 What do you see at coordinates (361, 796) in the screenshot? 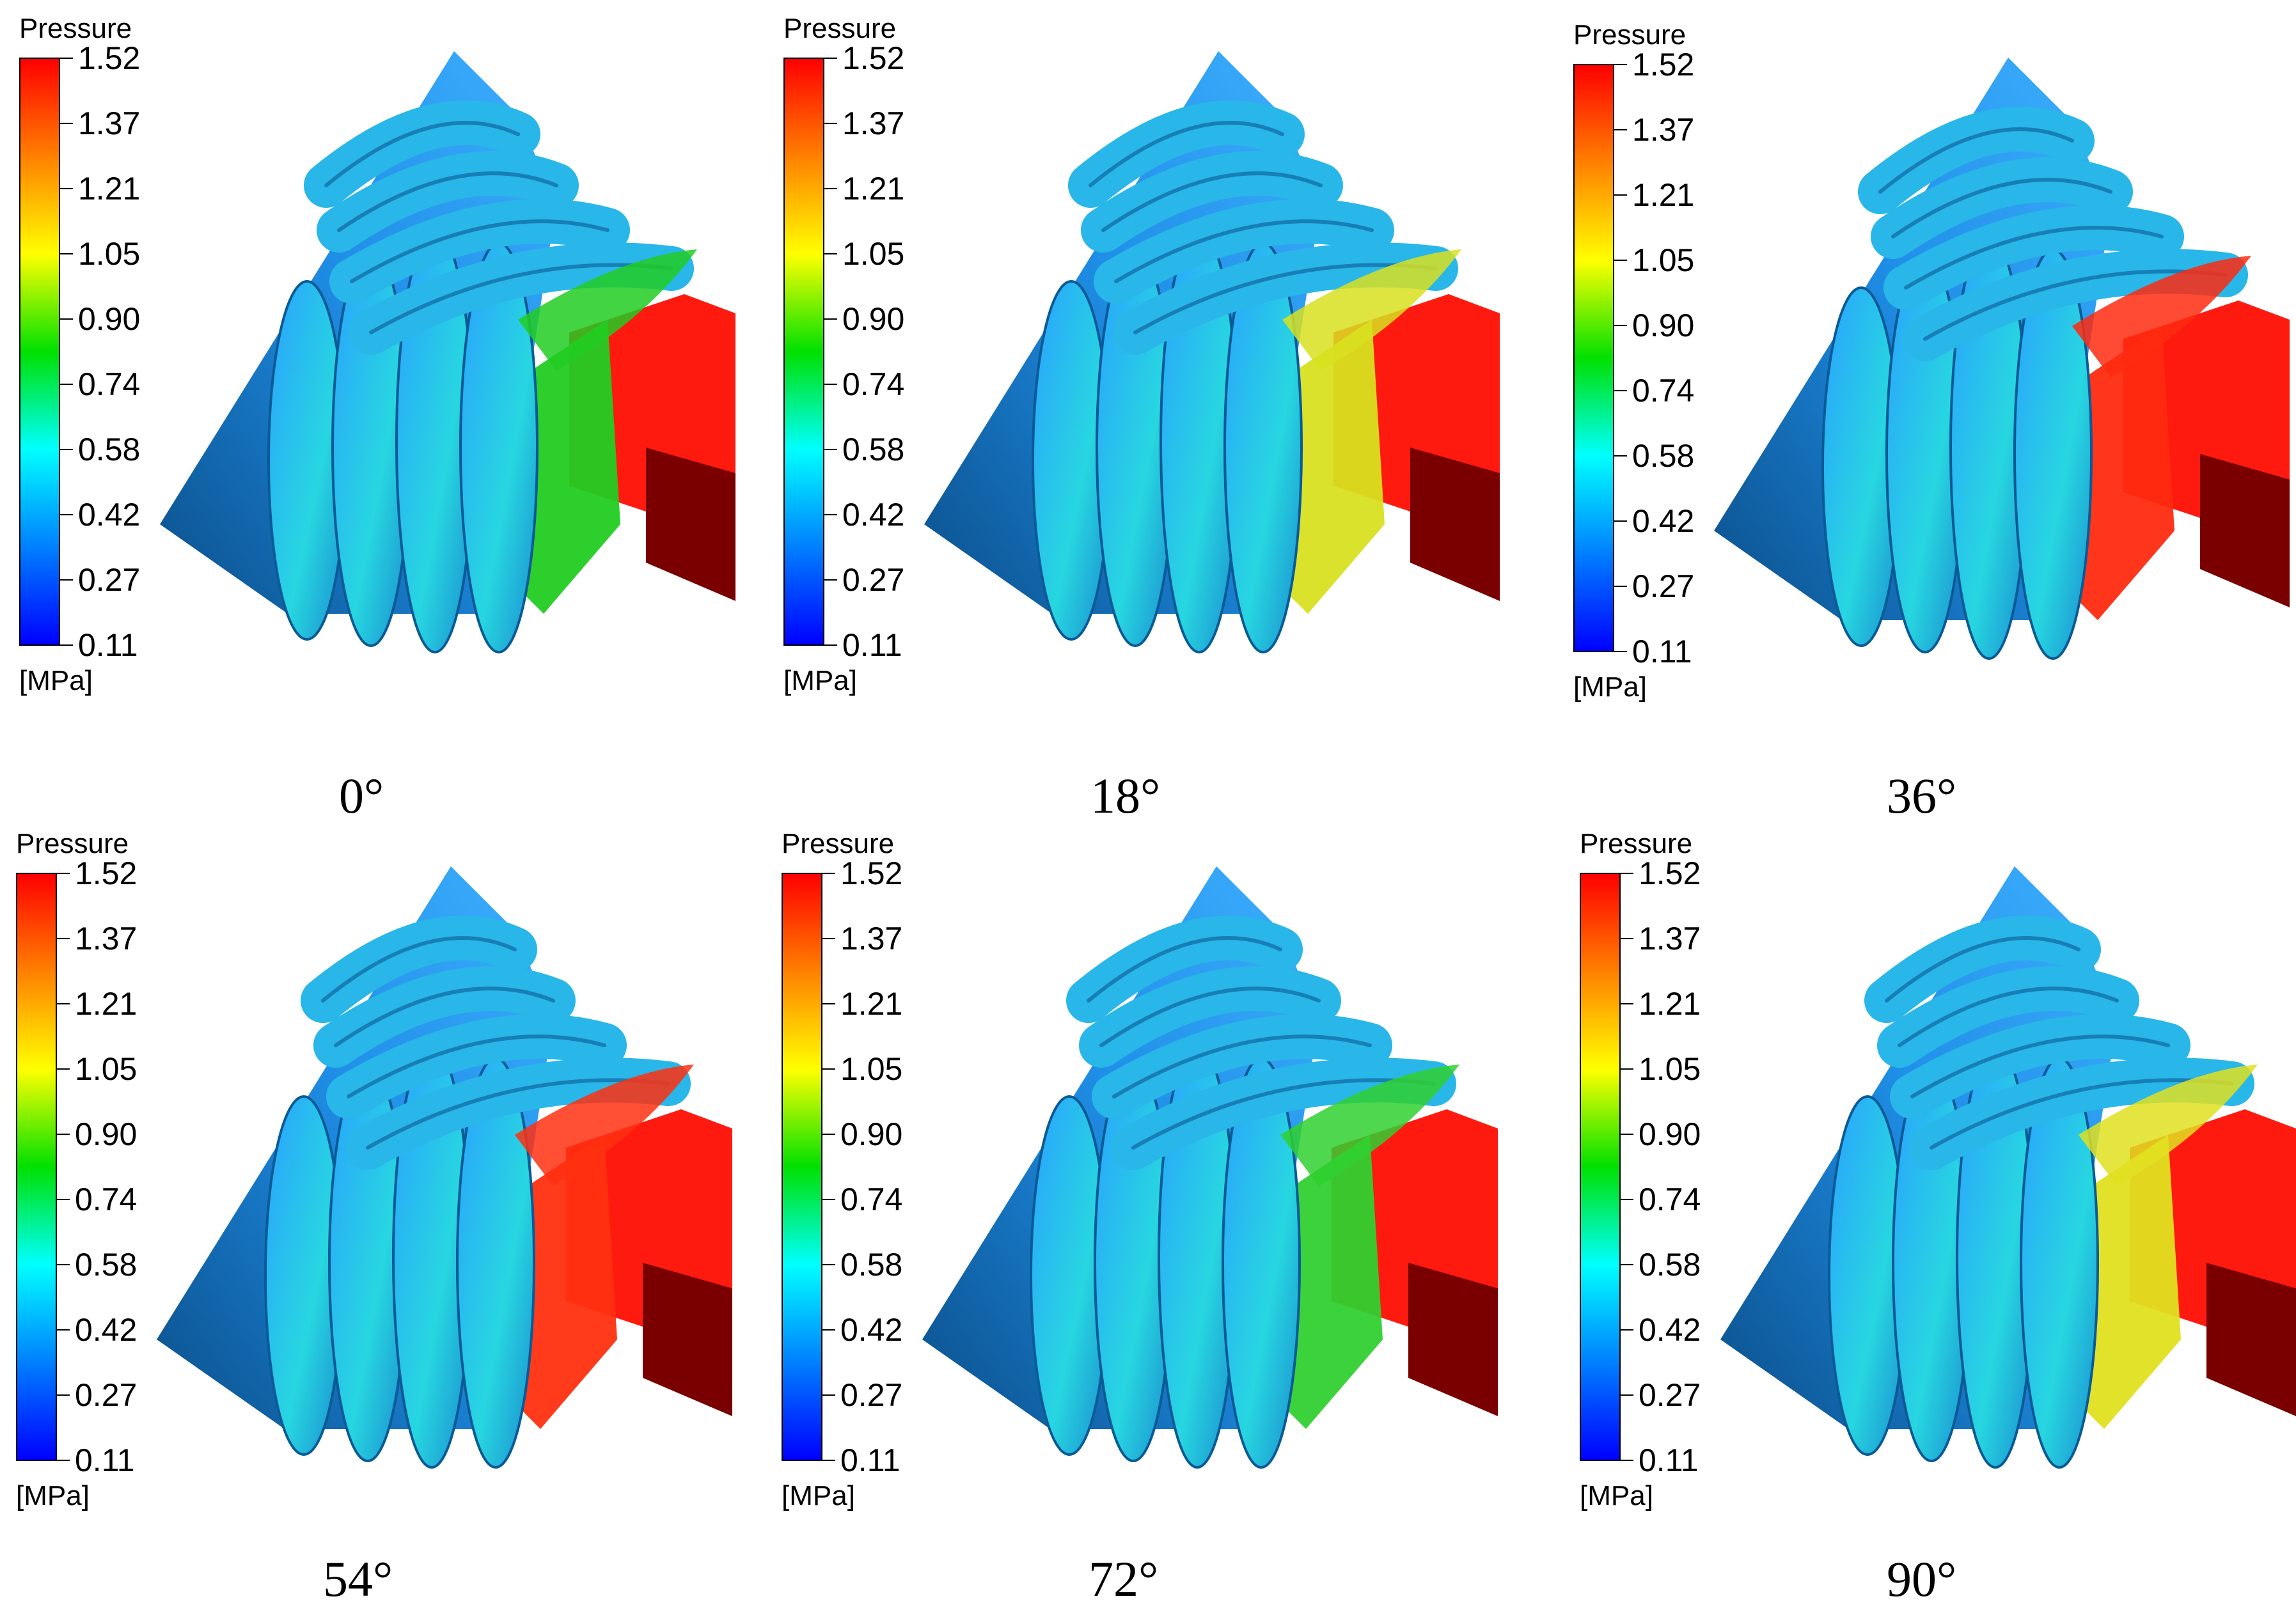
I see `rotation-angle-label: 0°` at bounding box center [361, 796].